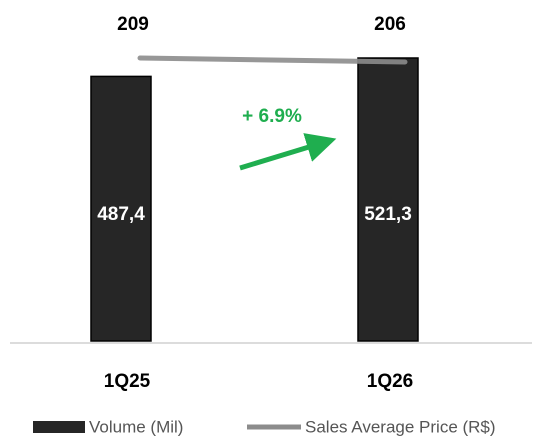 Image resolution: width=542 pixels, height=439 pixels. What do you see at coordinates (390, 381) in the screenshot?
I see `x-tick-label: 1Q26` at bounding box center [390, 381].